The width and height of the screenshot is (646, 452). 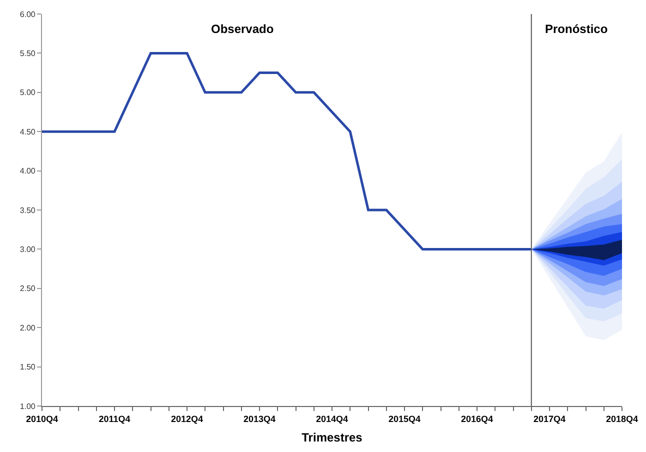 I want to click on y-tick-label: 4.00, so click(x=28, y=171).